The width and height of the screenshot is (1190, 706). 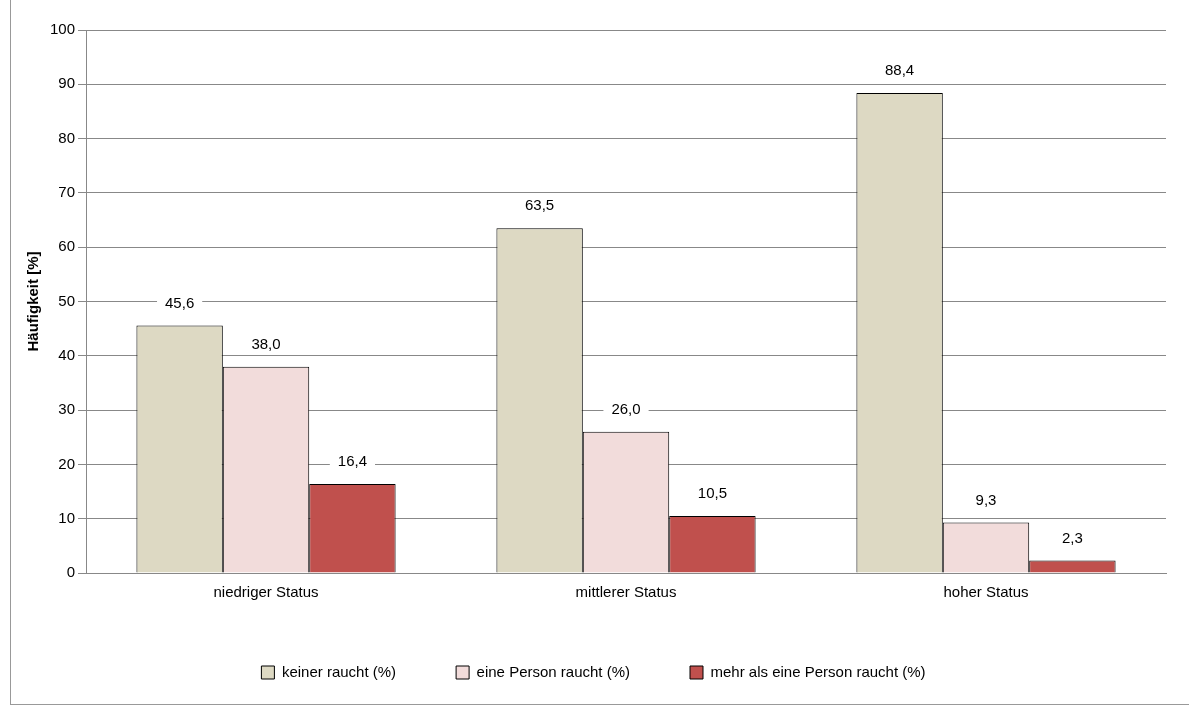 What do you see at coordinates (540, 205) in the screenshot?
I see `data-label: 63,5` at bounding box center [540, 205].